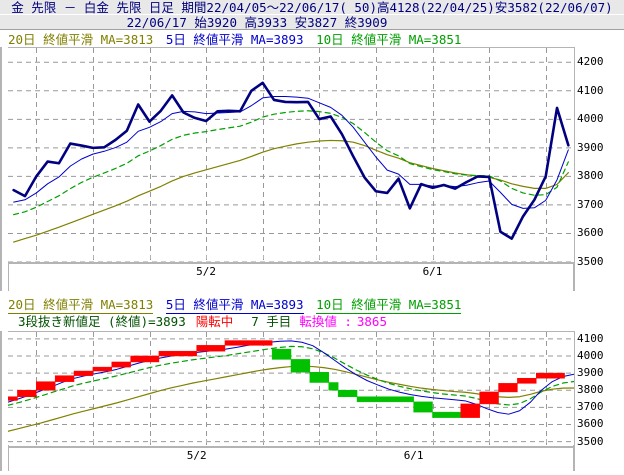  Describe the element at coordinates (291, 447) in the screenshot. I see `chart2-x-axis` at that location.